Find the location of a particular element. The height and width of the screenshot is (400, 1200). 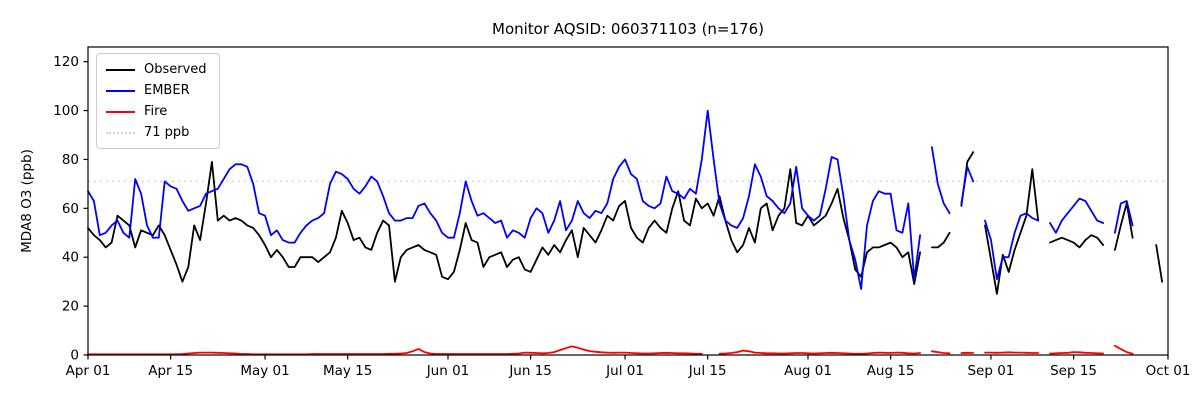

legend-label: Observed is located at coordinates (175, 69).